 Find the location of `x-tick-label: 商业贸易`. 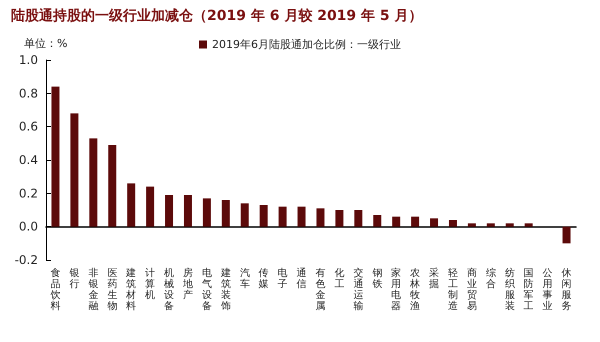

x-tick-label: 商业贸易 is located at coordinates (471, 289).